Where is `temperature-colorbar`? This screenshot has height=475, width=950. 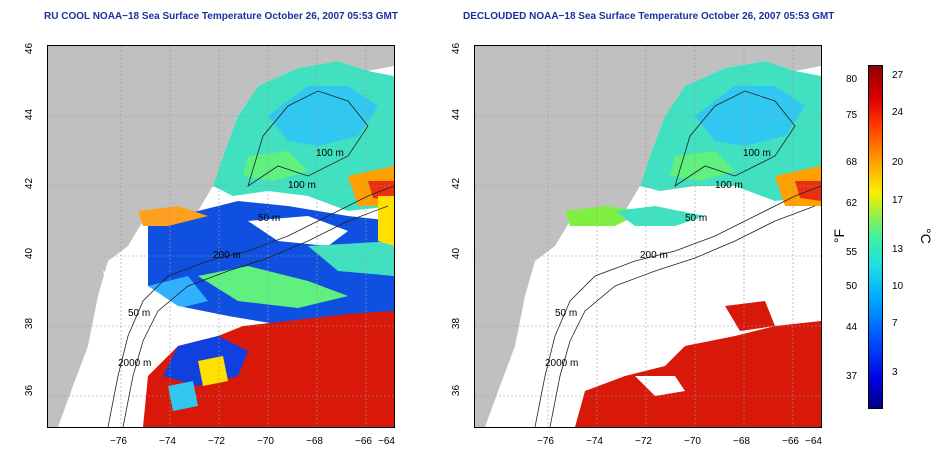 temperature-colorbar is located at coordinates (875, 237).